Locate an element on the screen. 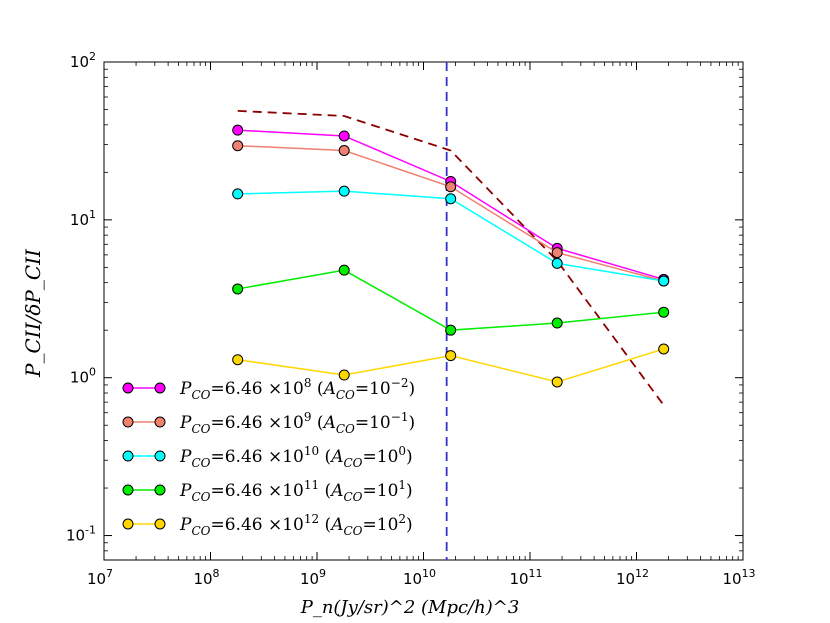 Image resolution: width=830 pixels, height=623 pixels. y-tick-label: 10² is located at coordinates (83, 60).